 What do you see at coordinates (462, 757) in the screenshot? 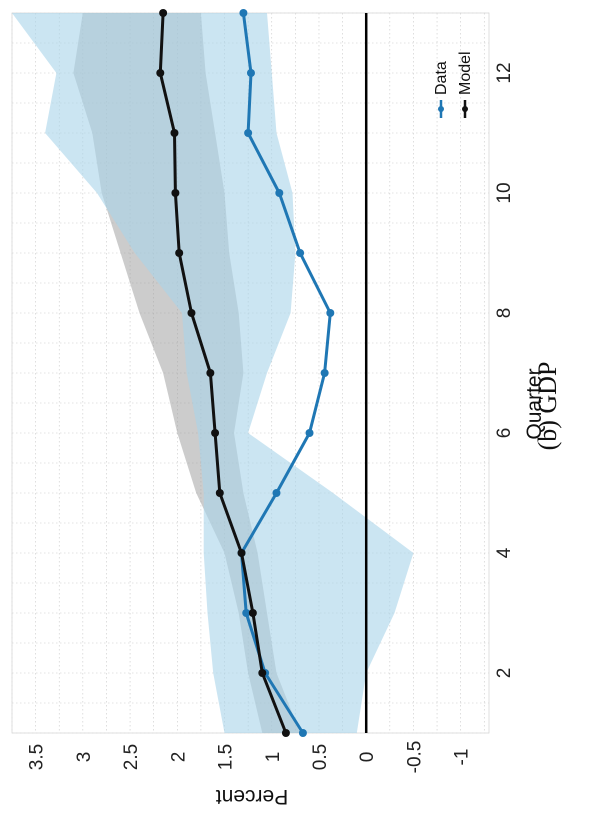
I see `y-tick-label: -1` at bounding box center [462, 757].